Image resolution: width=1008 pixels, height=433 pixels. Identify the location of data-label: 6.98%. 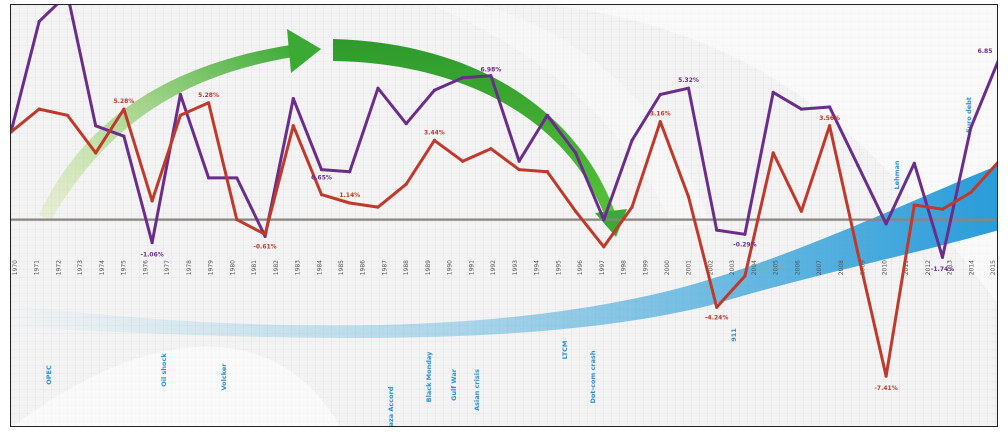
(490, 70).